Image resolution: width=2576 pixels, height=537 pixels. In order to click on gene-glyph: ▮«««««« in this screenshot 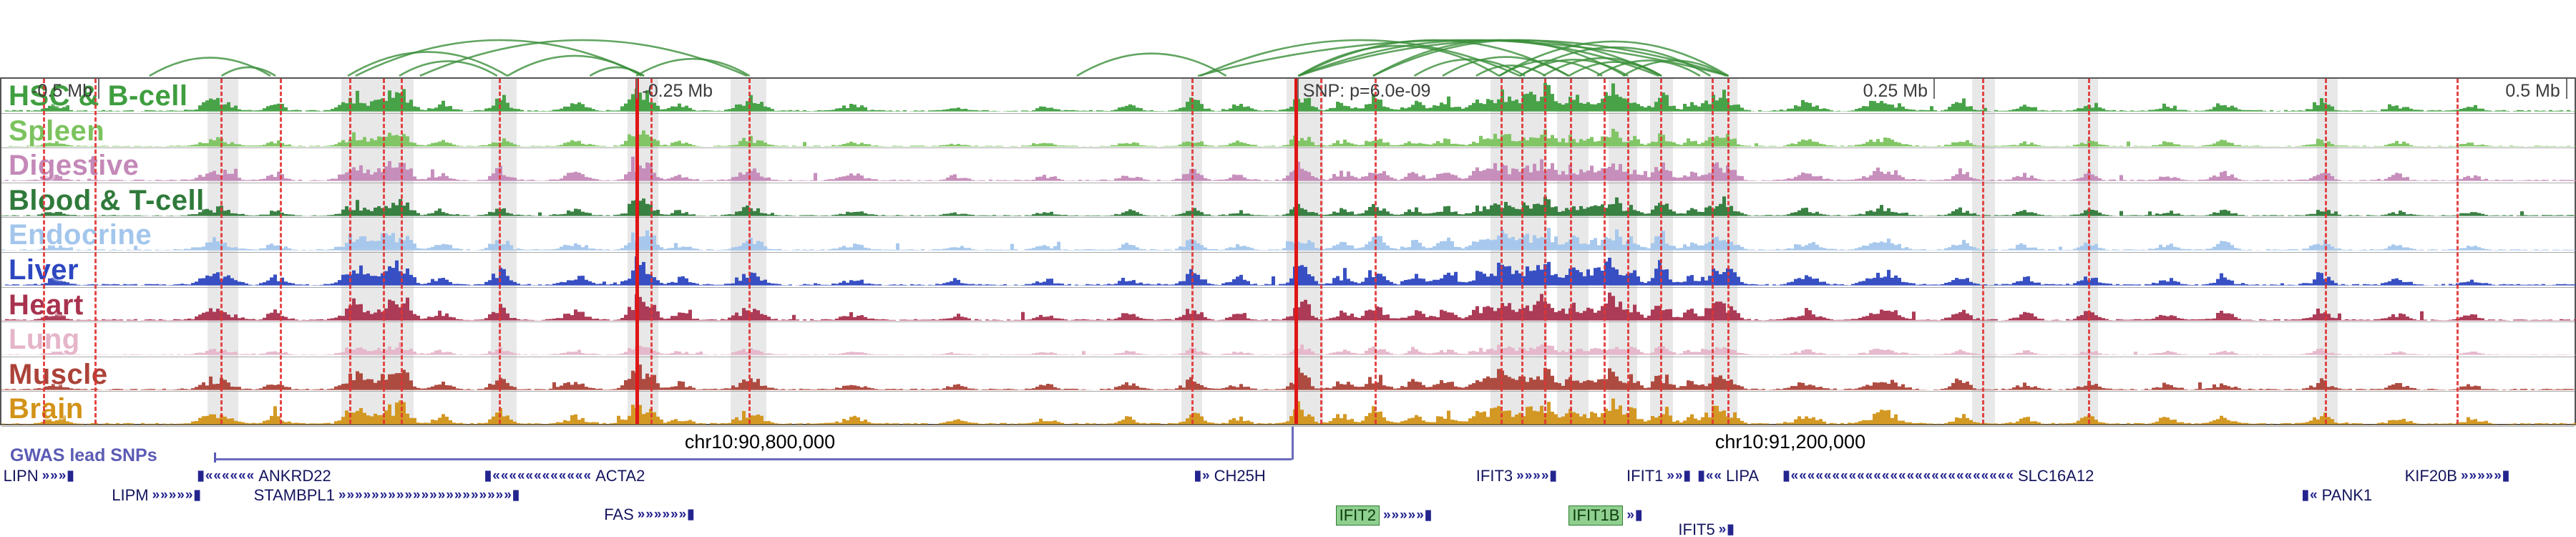, I will do `click(226, 475)`.